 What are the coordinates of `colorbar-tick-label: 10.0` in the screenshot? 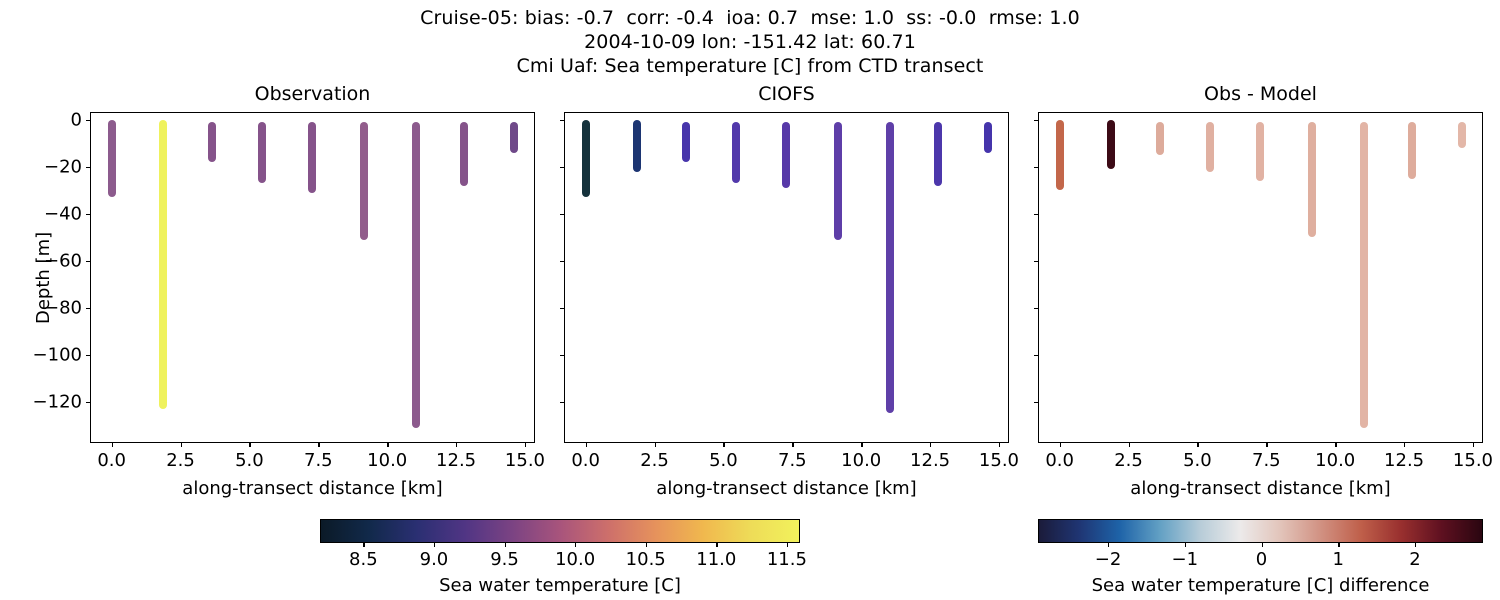 It's located at (575, 559).